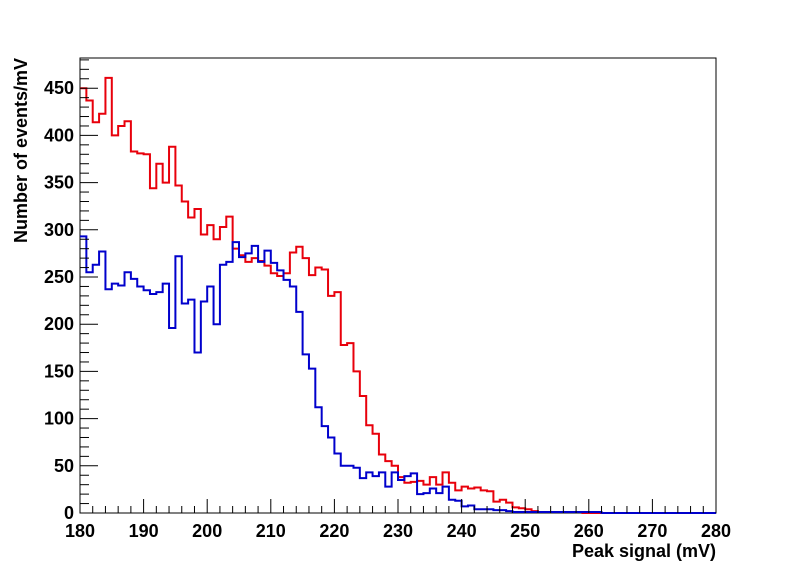  Describe the element at coordinates (59, 183) in the screenshot. I see `y-tick-label: 350` at that location.